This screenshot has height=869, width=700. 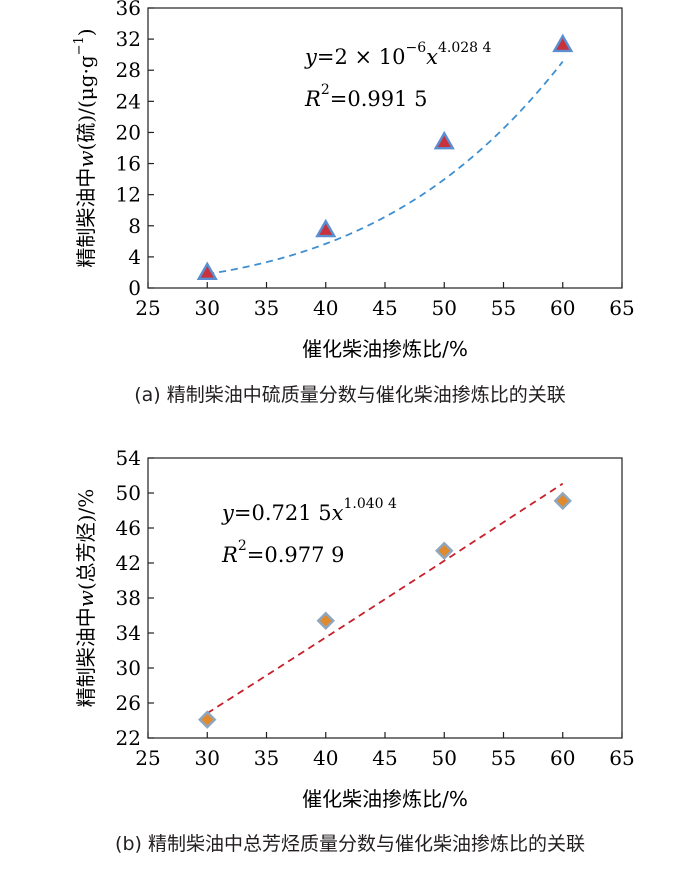 What do you see at coordinates (283, 552) in the screenshot?
I see `r-squared-b: R2=0.977 9` at bounding box center [283, 552].